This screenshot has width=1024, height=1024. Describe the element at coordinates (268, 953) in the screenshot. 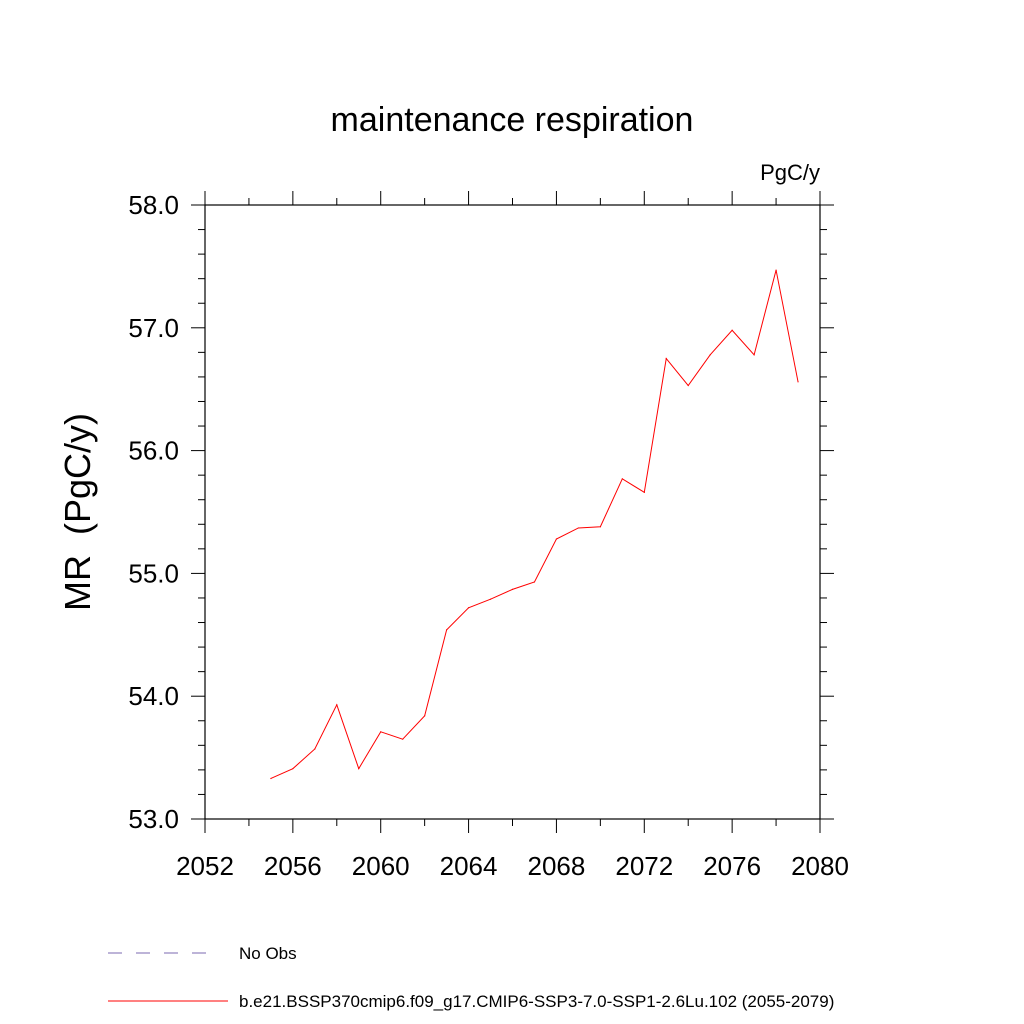

I see `legend-label-no-obs: No Obs` at that location.